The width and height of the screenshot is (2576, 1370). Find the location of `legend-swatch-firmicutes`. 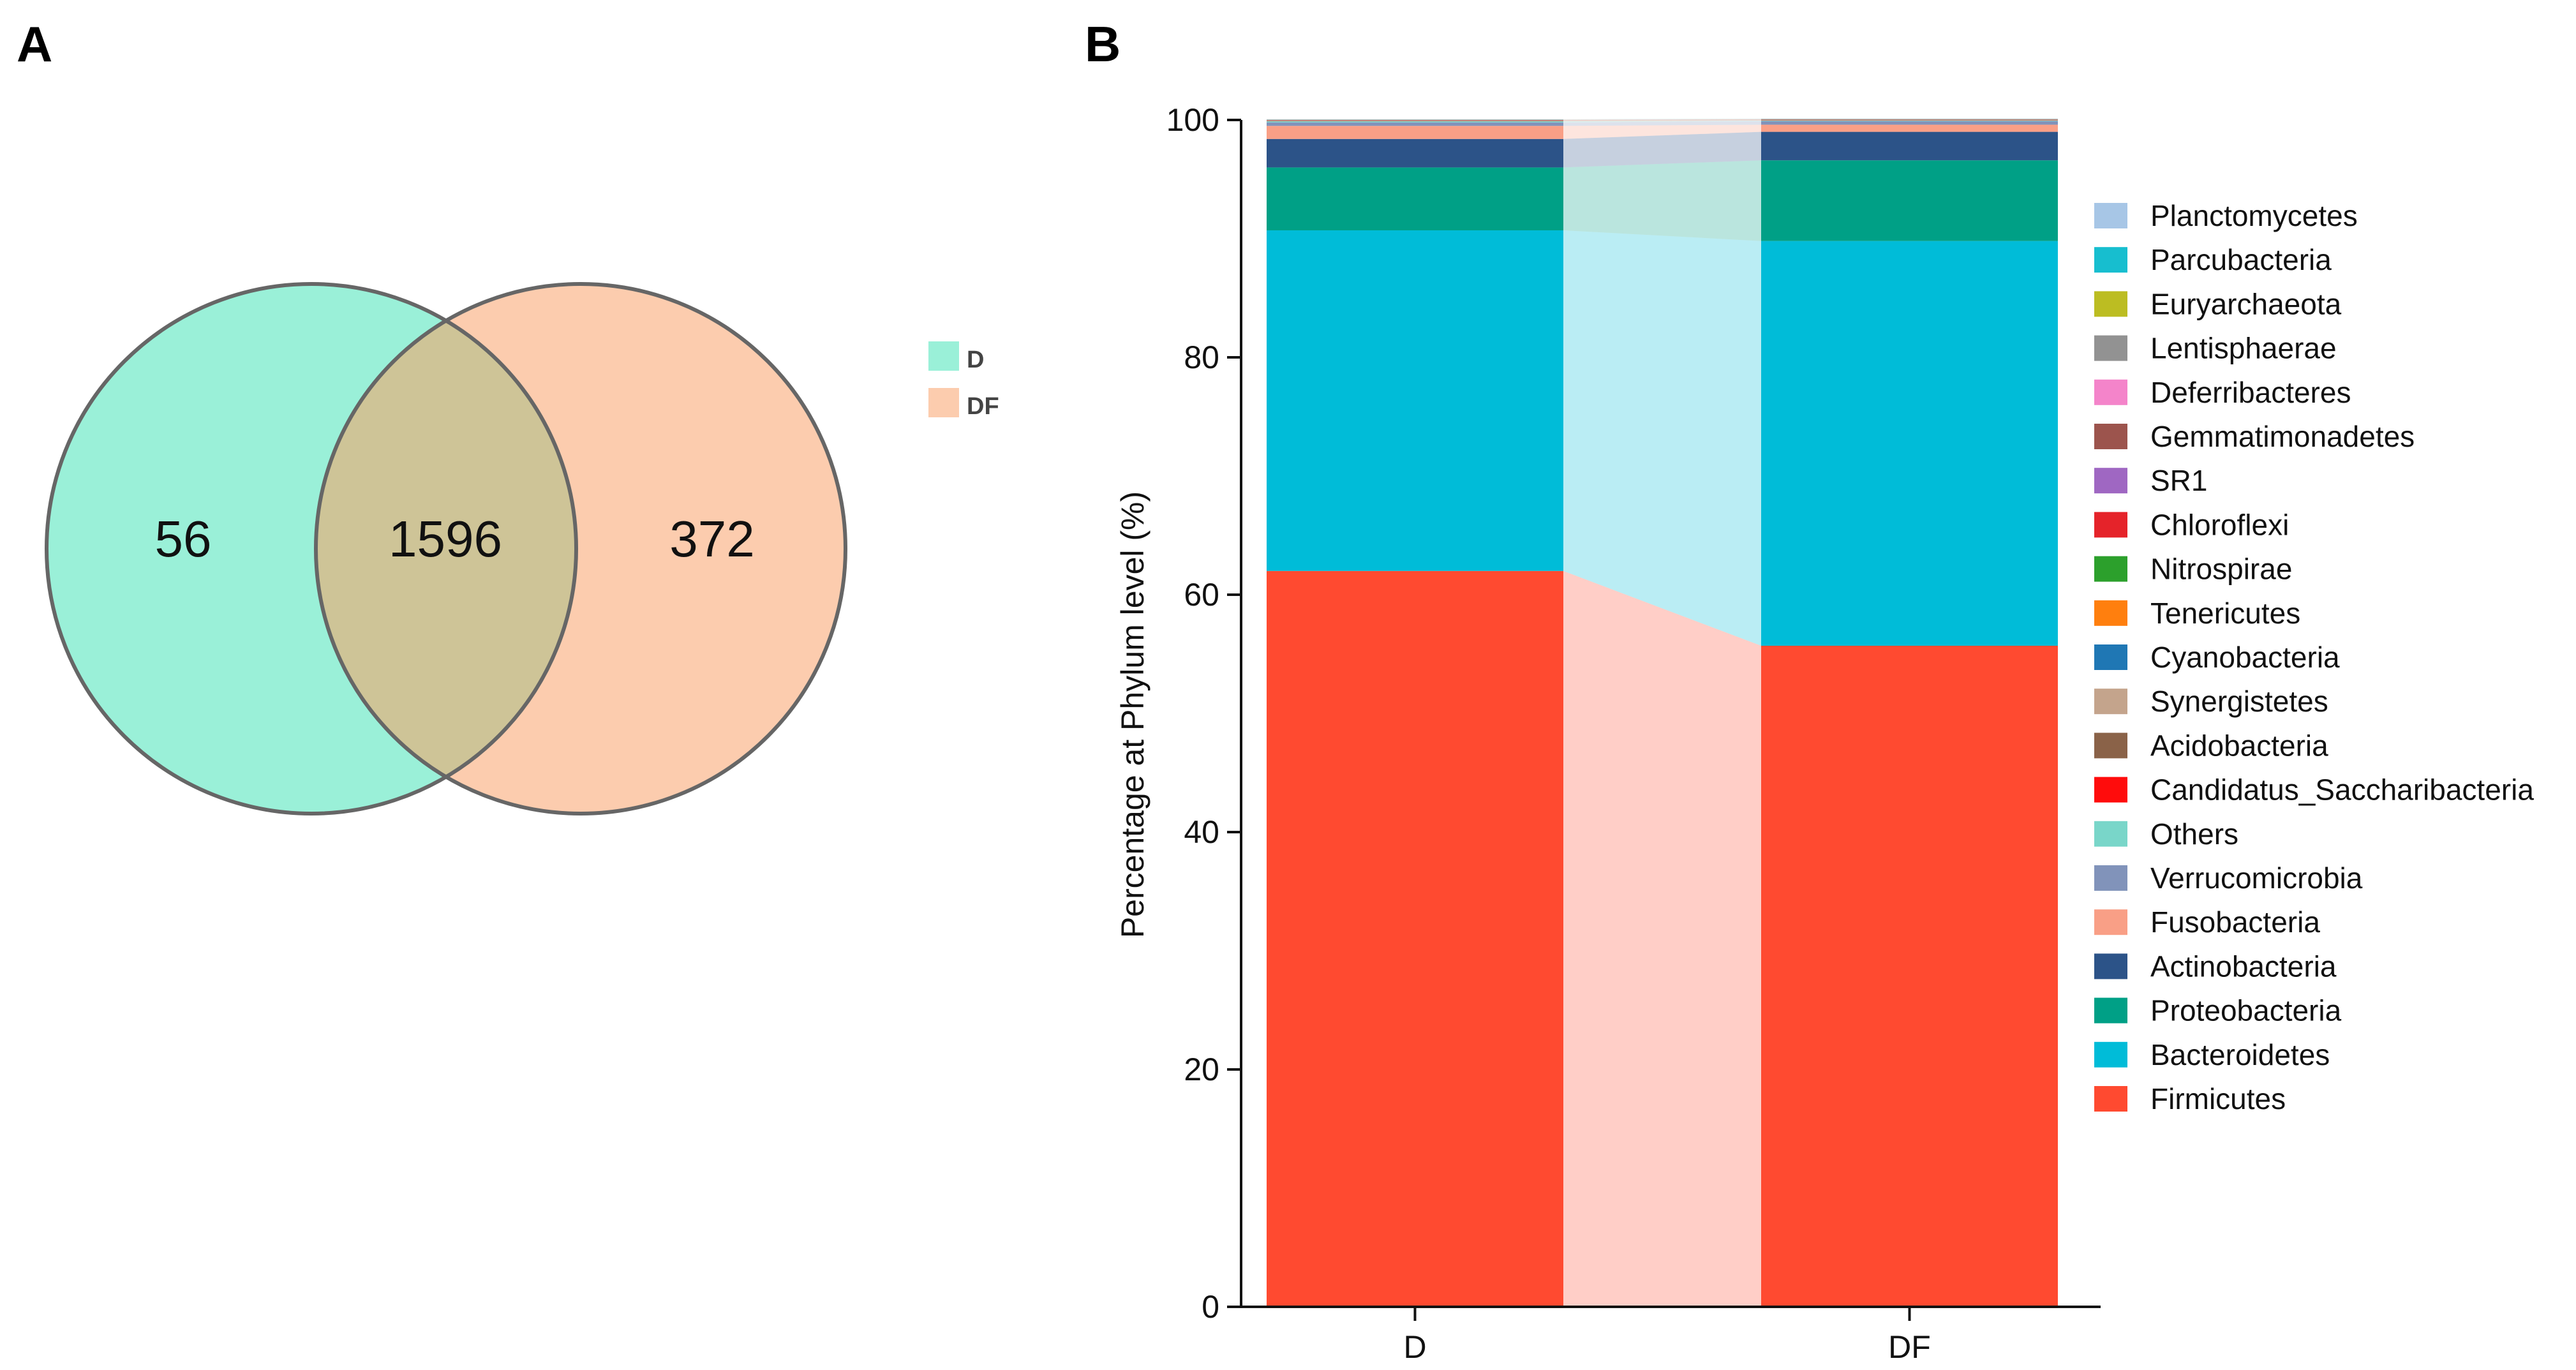

legend-swatch-firmicutes is located at coordinates (2110, 1099).